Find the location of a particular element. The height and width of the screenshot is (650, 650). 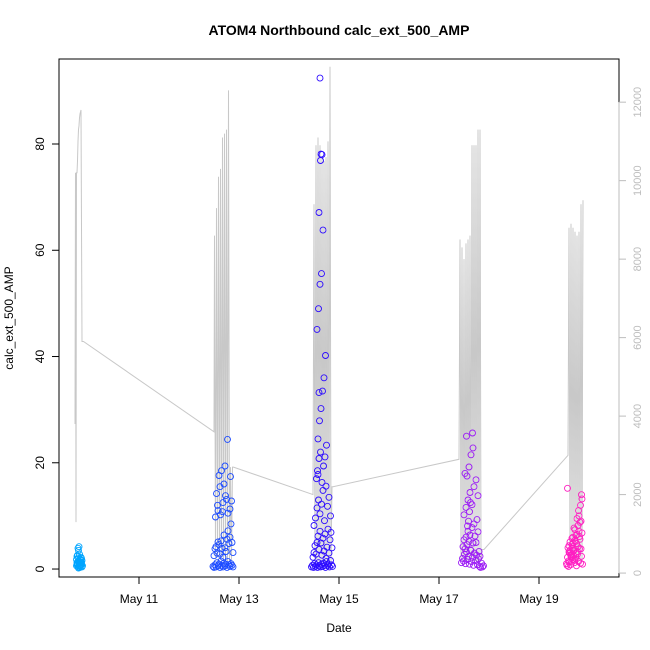

y2-tick-label: 8000 is located at coordinates (638, 259).